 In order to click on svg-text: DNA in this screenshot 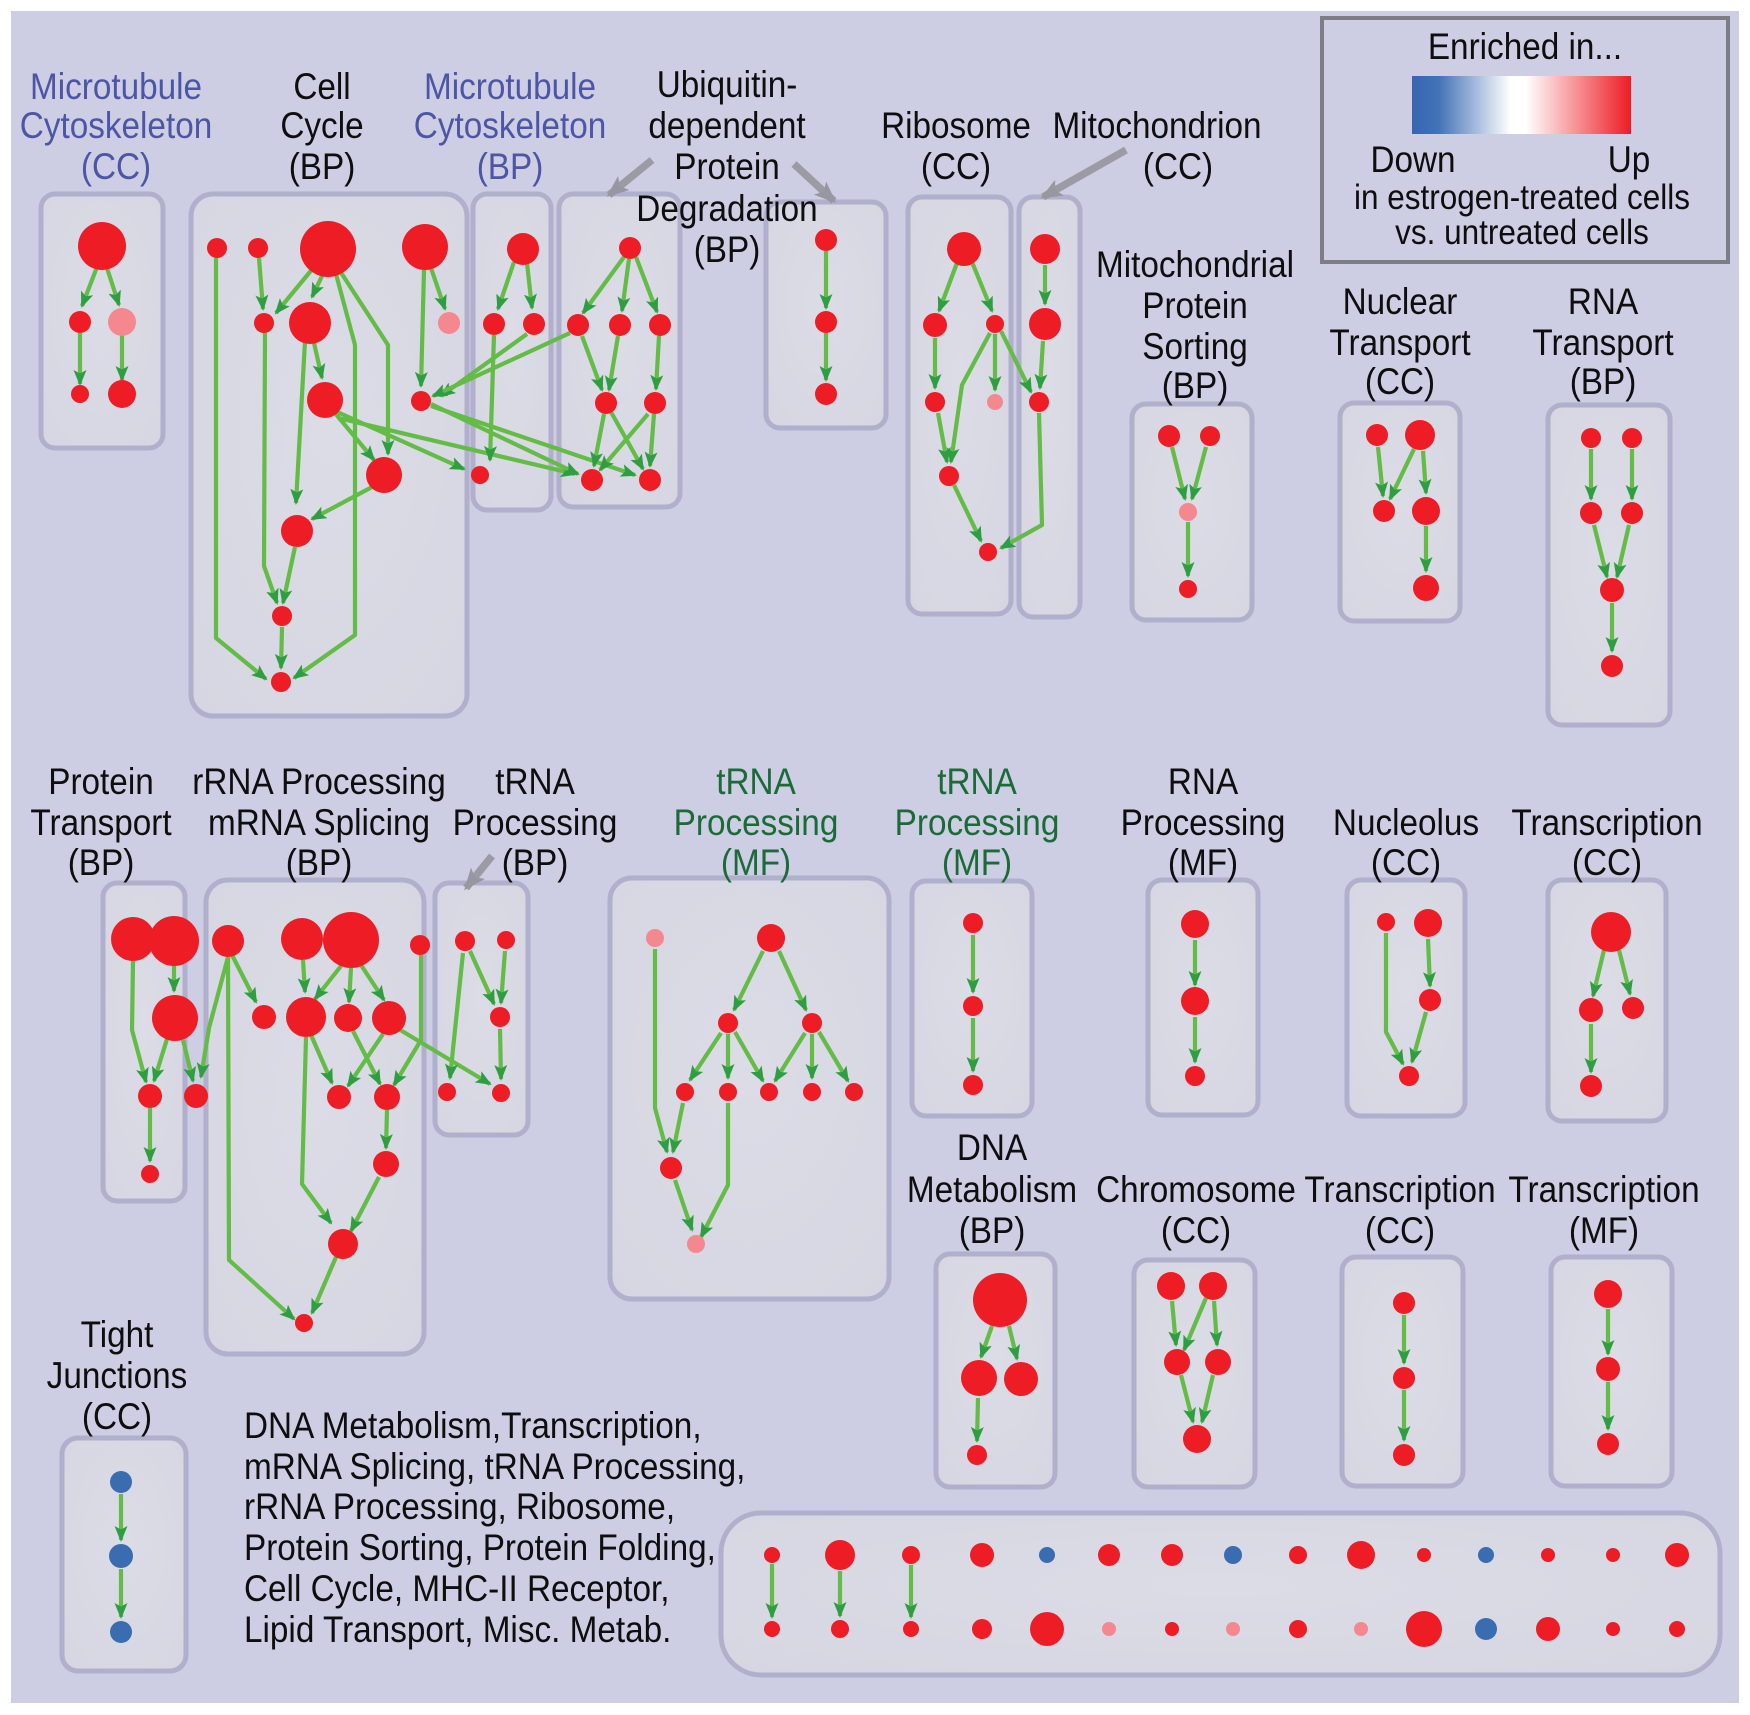, I will do `click(992, 1147)`.